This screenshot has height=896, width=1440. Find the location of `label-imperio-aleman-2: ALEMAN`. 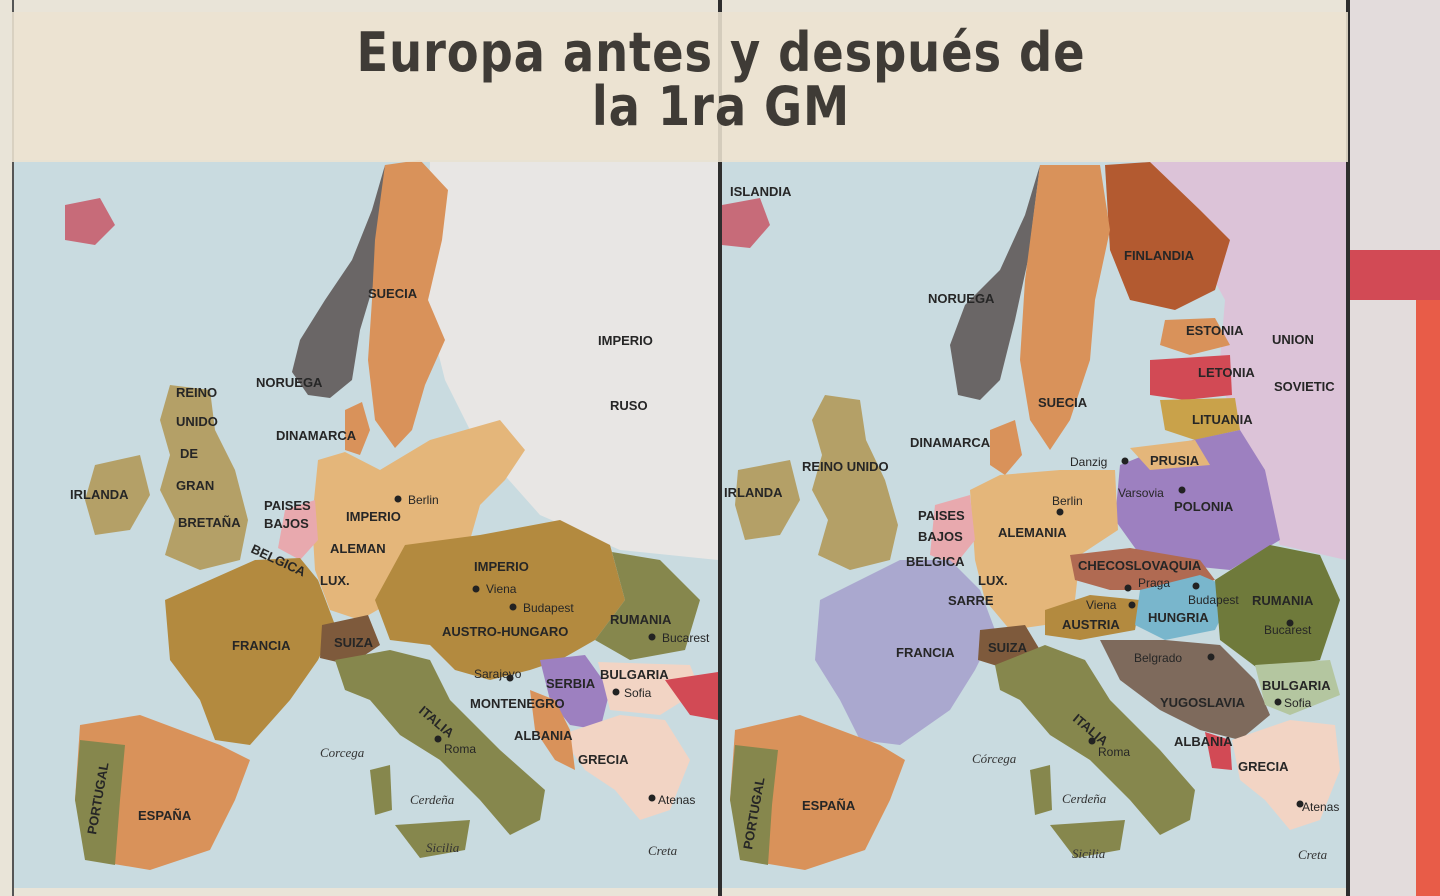

label-imperio-aleman-2: ALEMAN is located at coordinates (358, 548).